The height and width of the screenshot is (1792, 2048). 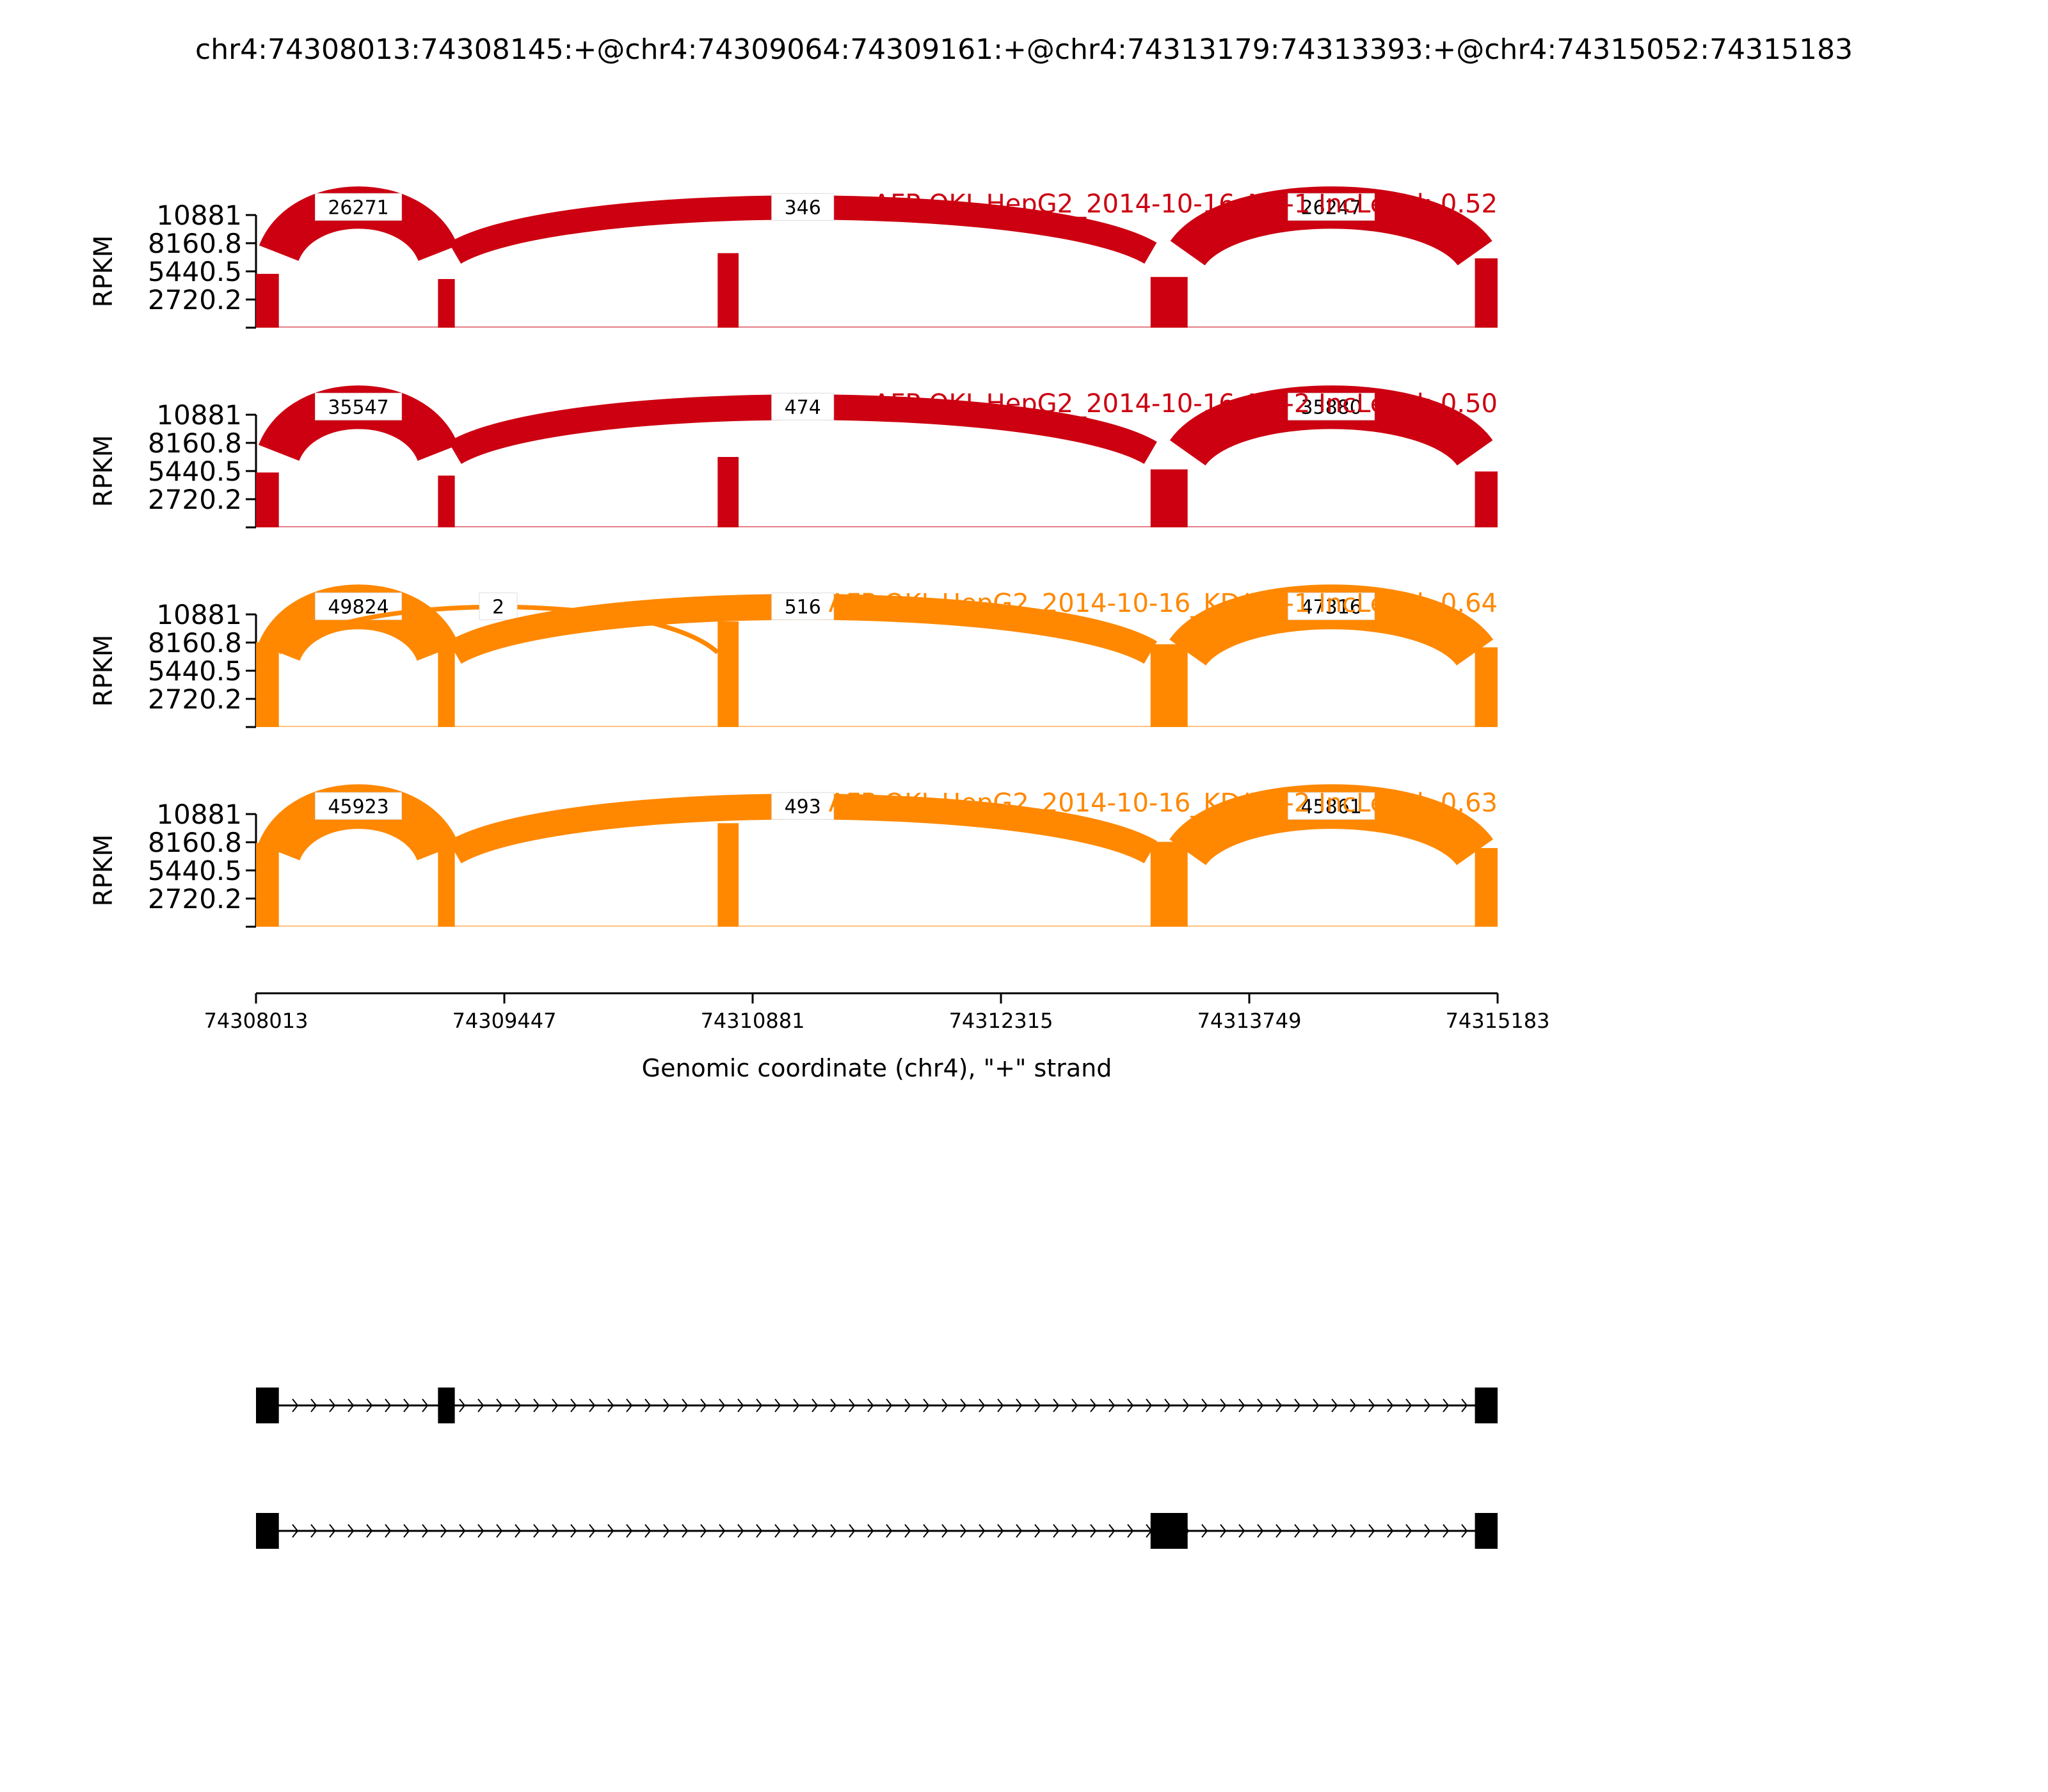 What do you see at coordinates (1249, 1021) in the screenshot?
I see `x-tick-label: 74313749` at bounding box center [1249, 1021].